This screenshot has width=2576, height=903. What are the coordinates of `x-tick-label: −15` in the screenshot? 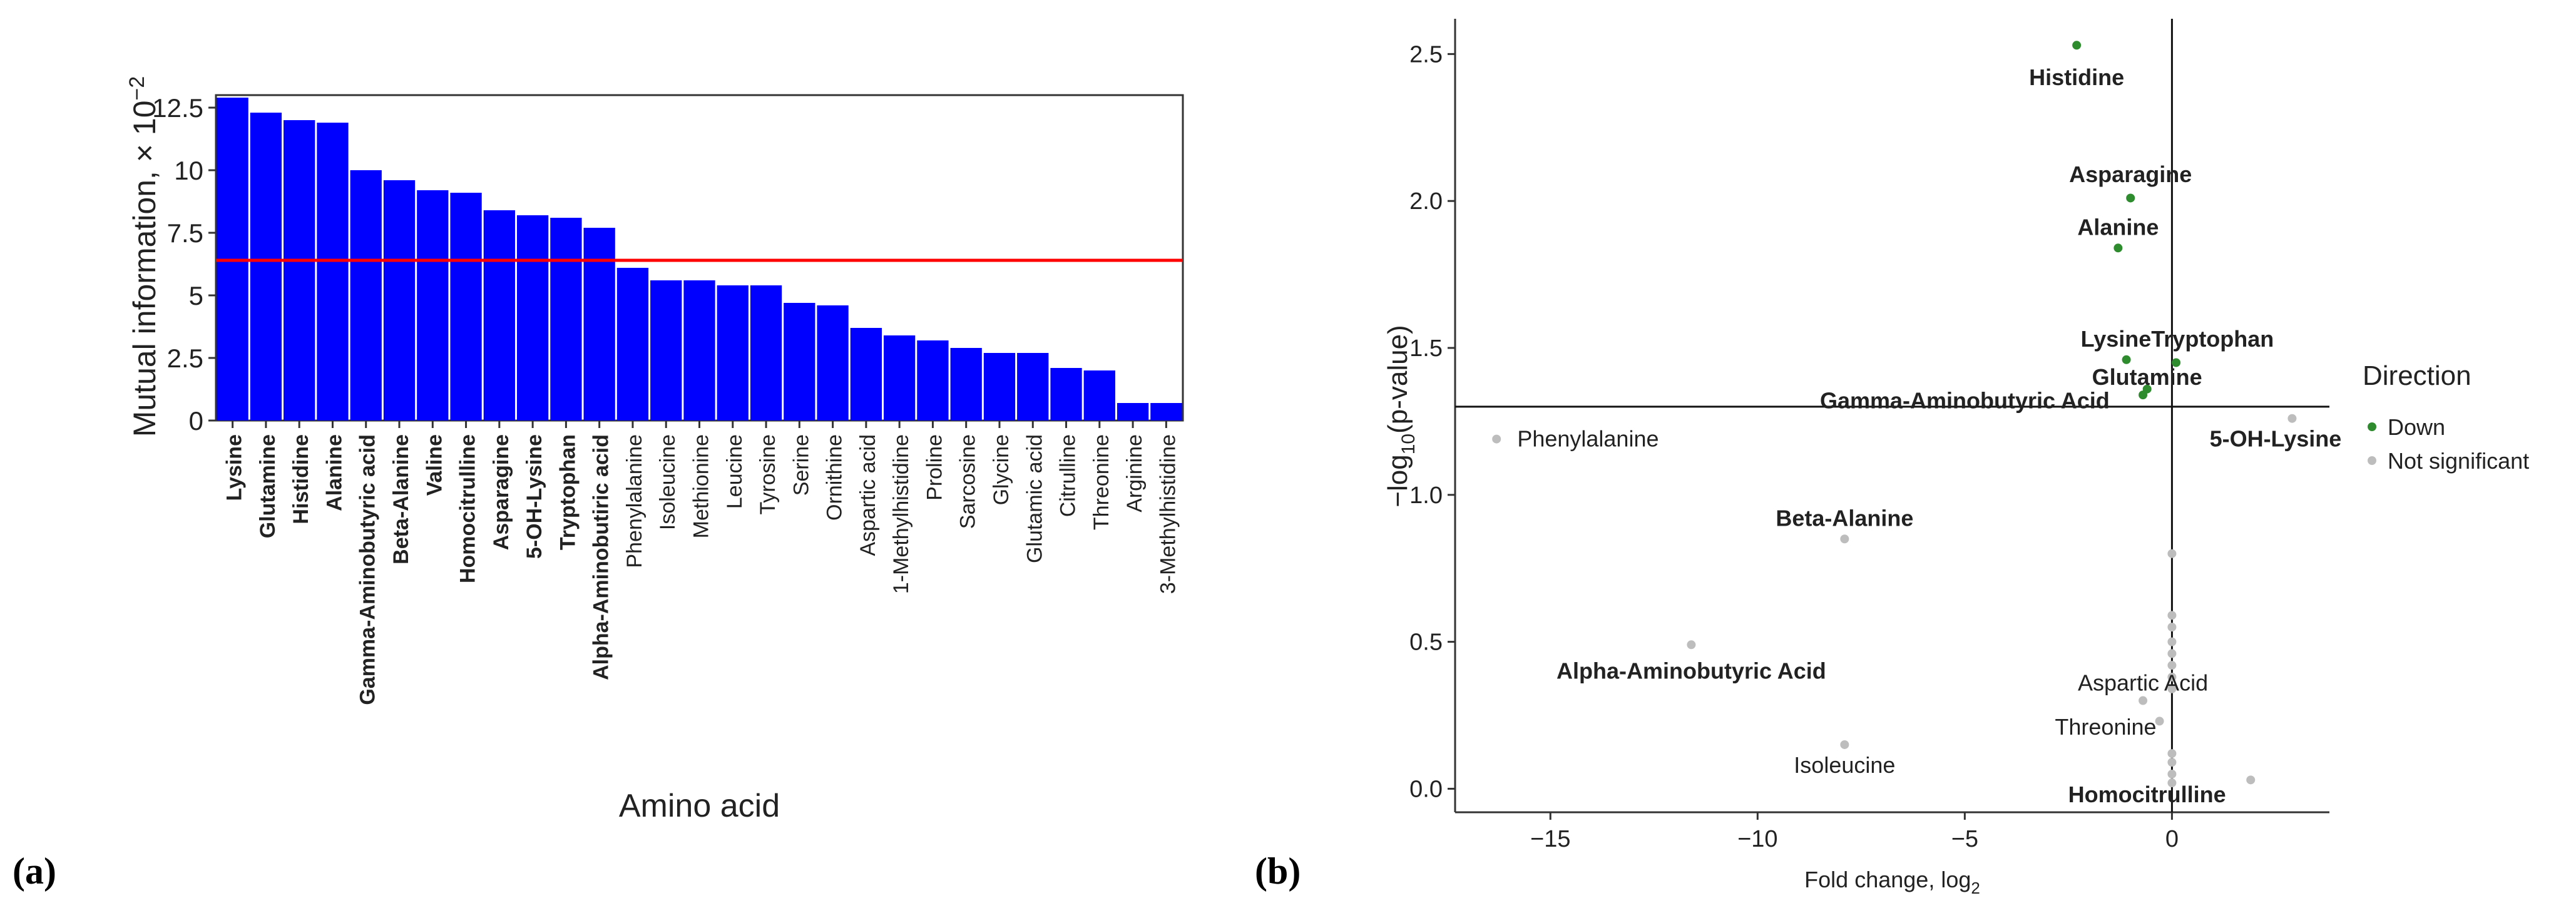 It's located at (1550, 839).